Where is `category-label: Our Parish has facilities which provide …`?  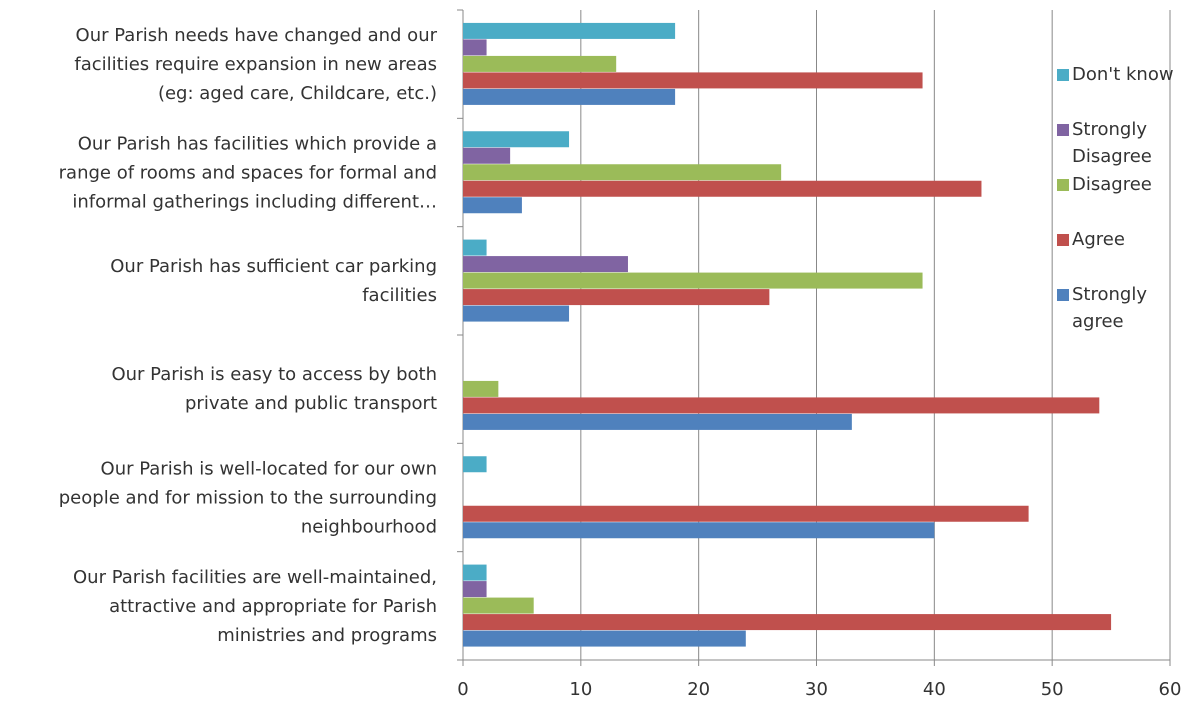
category-label: Our Parish has facilities which provide … is located at coordinates (248, 173).